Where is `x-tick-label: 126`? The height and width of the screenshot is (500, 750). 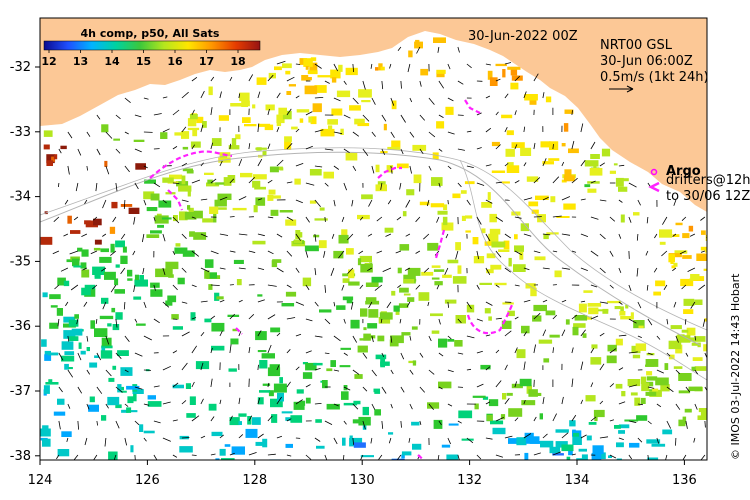
x-tick-label: 126 is located at coordinates (147, 480).